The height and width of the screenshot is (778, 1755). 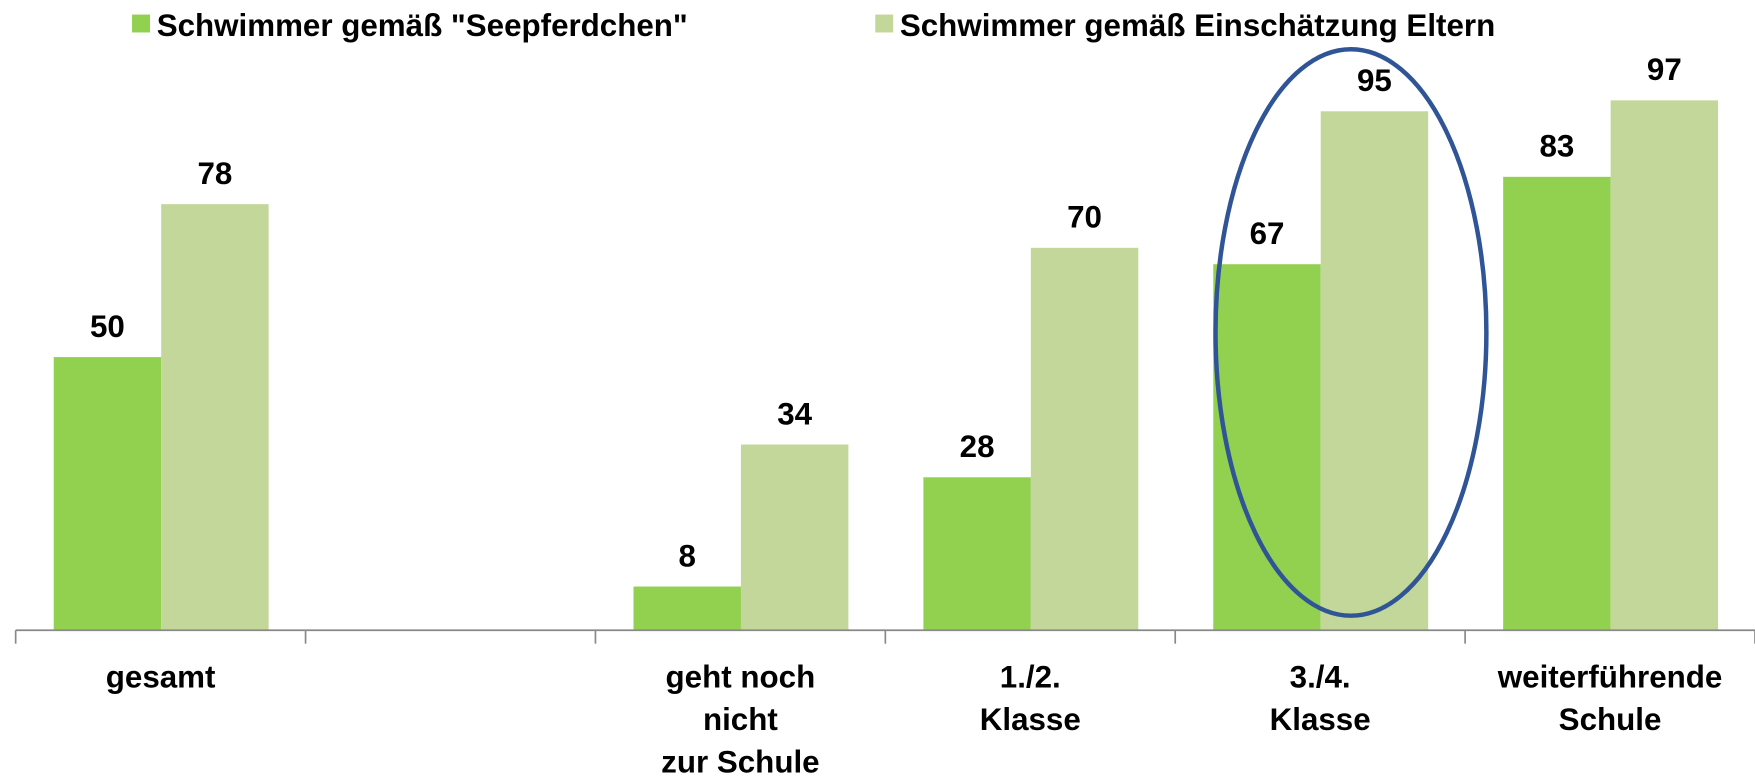 I want to click on data-label: 83, so click(x=1556, y=146).